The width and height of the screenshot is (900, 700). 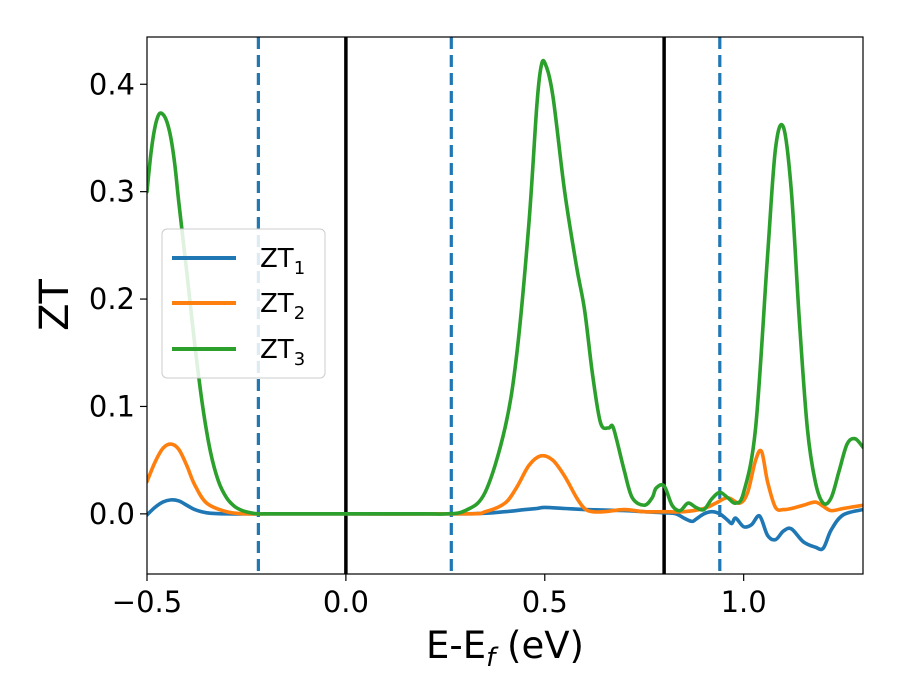 What do you see at coordinates (112, 192) in the screenshot?
I see `y-tick-label: 0.3` at bounding box center [112, 192].